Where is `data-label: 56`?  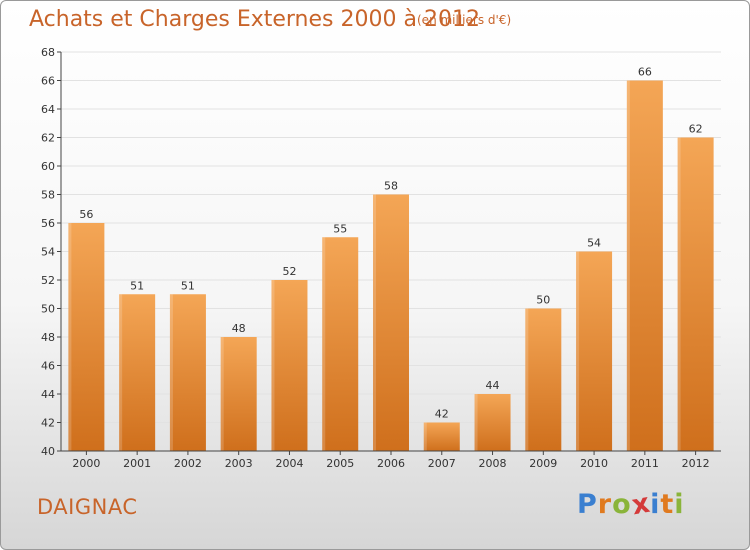 data-label: 56 is located at coordinates (86, 214).